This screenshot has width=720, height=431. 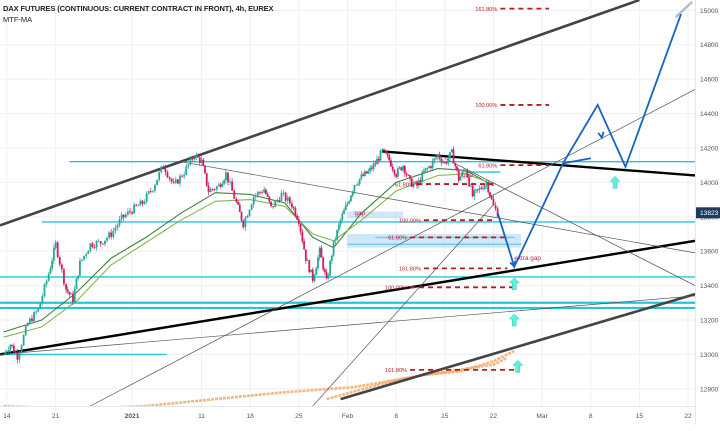 What do you see at coordinates (486, 106) in the screenshot?
I see `fib-label: 100.00%` at bounding box center [486, 106].